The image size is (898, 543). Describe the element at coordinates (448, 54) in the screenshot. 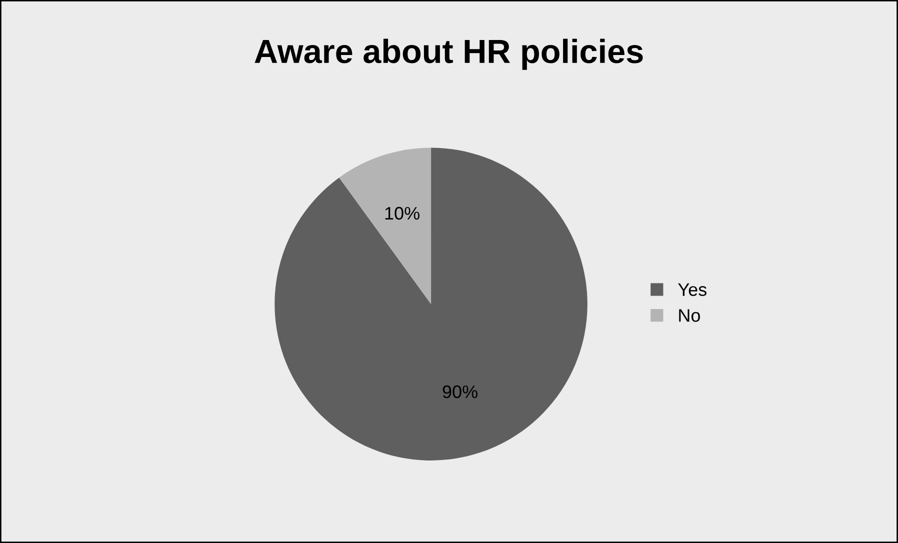

I see `chart-title: Aware about HR policies` at that location.